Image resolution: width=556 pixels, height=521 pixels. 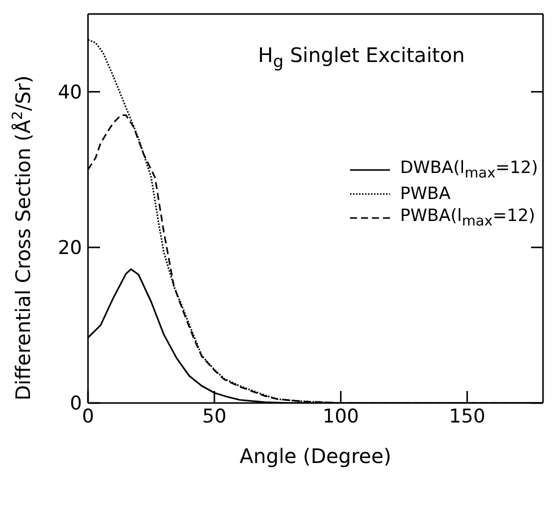 I want to click on legend-label: PWBA(l$_{max}$=12), so click(x=468, y=218).